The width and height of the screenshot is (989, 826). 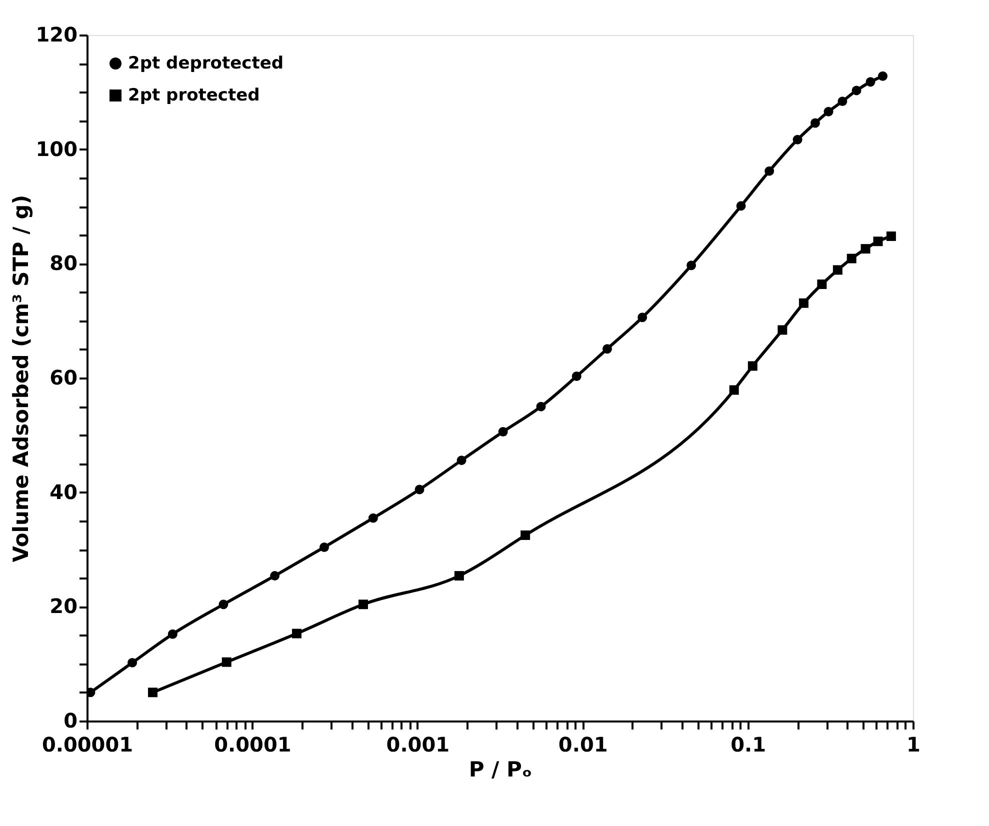 What do you see at coordinates (64, 378) in the screenshot?
I see `y-tick-label: 60` at bounding box center [64, 378].